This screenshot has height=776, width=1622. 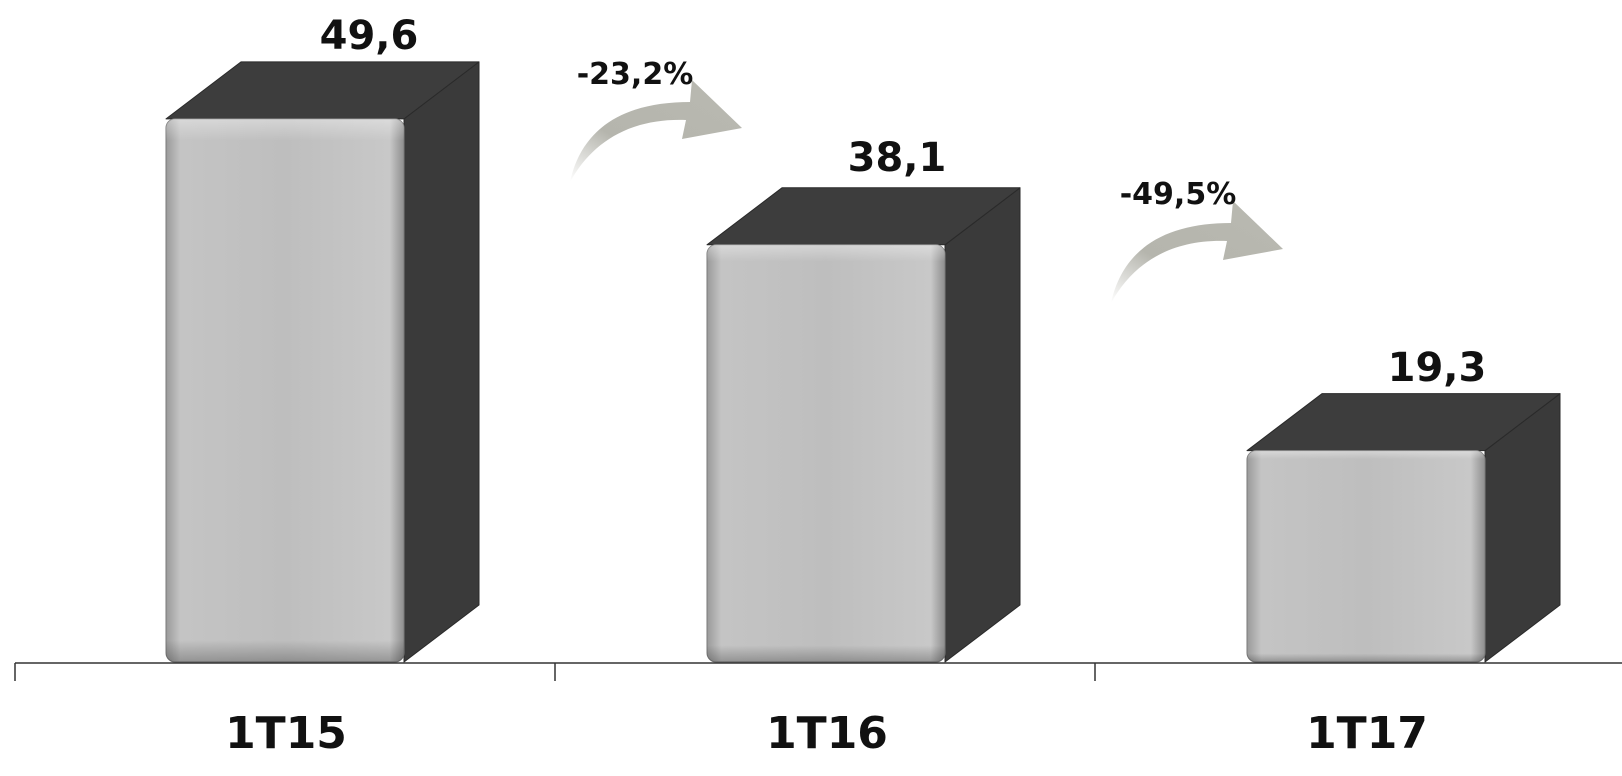 I want to click on change-label-1T16-1T17: -49,5%, so click(x=1178, y=194).